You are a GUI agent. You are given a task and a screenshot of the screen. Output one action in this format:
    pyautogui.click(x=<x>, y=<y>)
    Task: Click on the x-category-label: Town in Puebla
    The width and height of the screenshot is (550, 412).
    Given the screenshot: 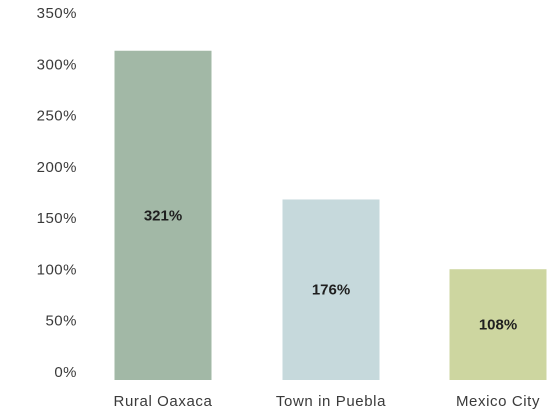 What is the action you would take?
    pyautogui.click(x=331, y=401)
    